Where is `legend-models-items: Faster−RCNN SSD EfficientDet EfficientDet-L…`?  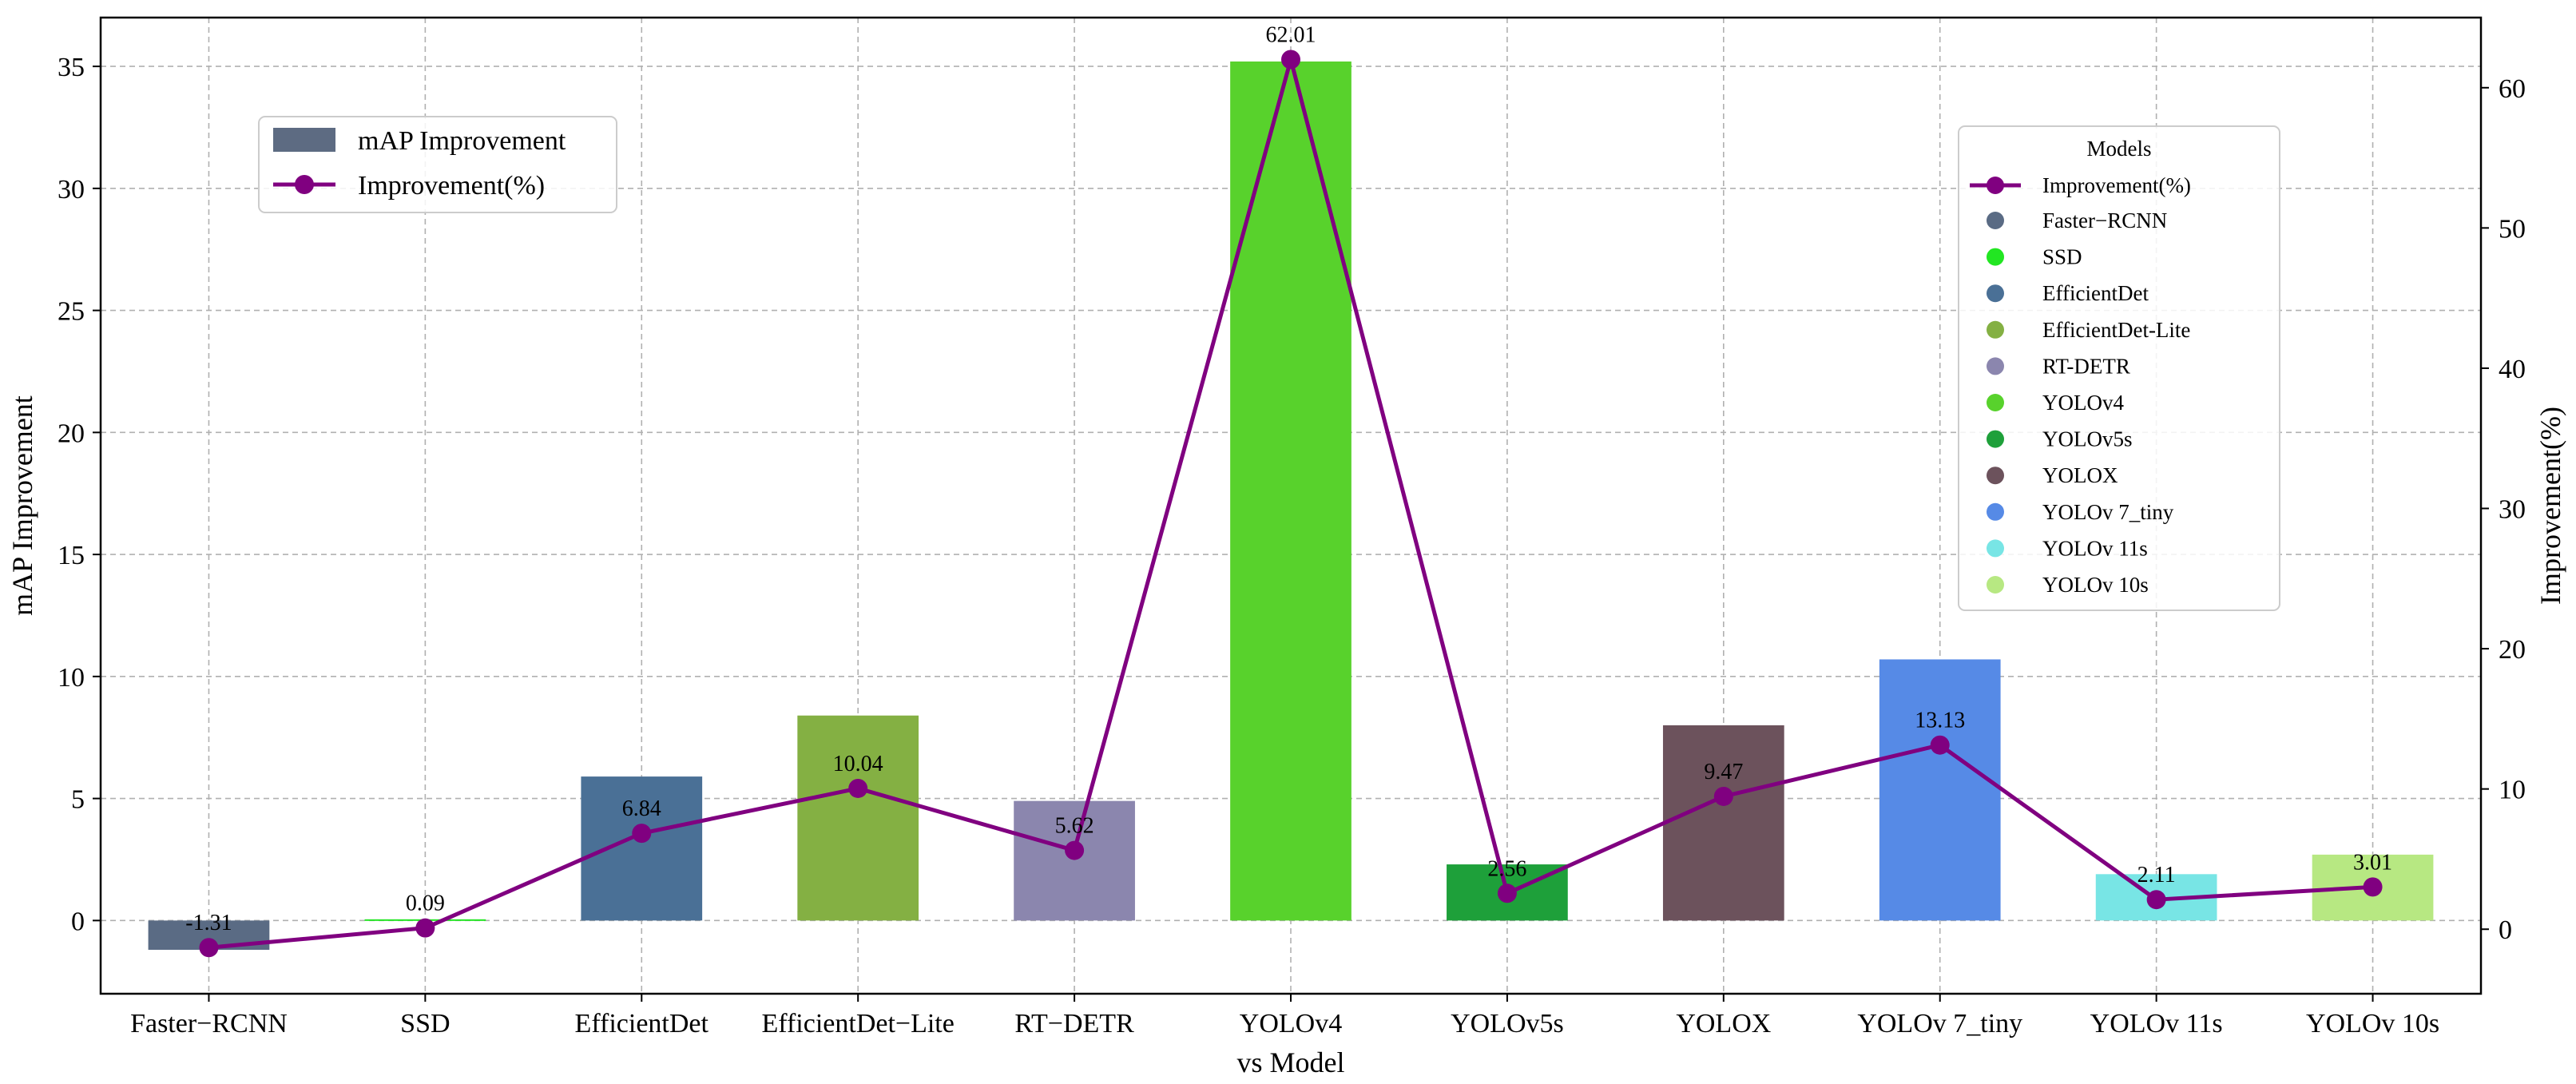 legend-models-items: Faster−RCNN SSD EfficientDet EfficientDet-L… is located at coordinates (2088, 403).